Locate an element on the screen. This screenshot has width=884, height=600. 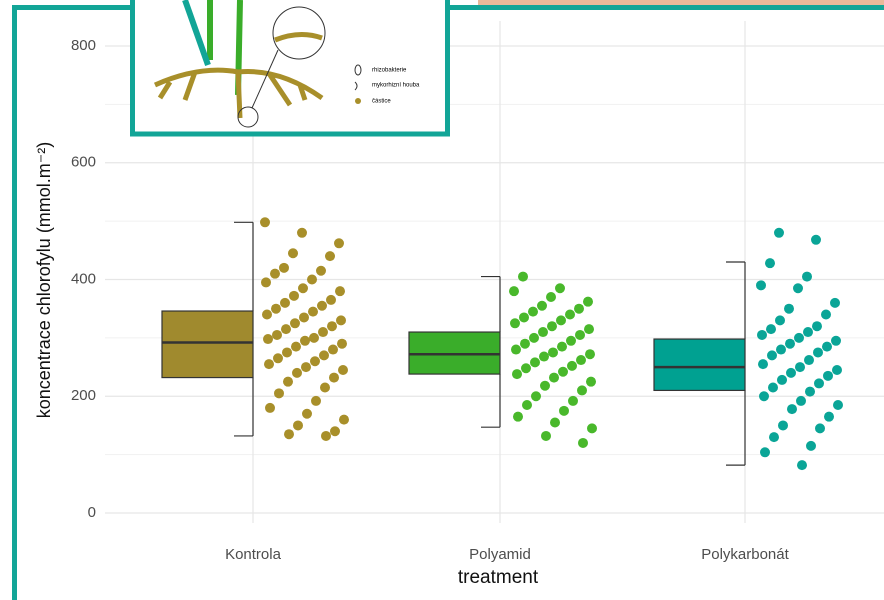
y-axis-label: koncentrace chlorofylu (mmol.m⁻²) is located at coordinates (44, 280).